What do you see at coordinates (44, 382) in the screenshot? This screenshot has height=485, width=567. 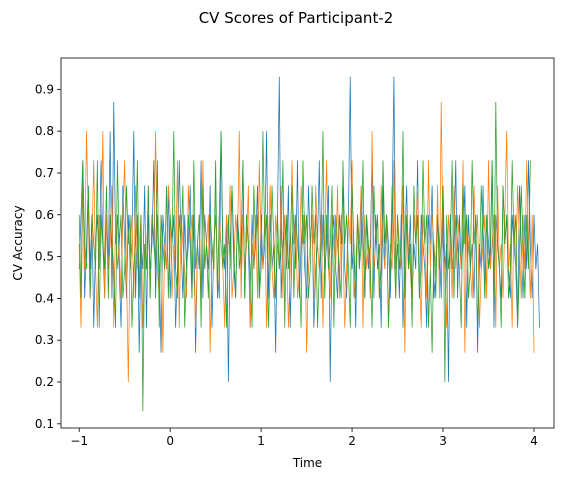 I see `y-tick-label: 0.2` at bounding box center [44, 382].